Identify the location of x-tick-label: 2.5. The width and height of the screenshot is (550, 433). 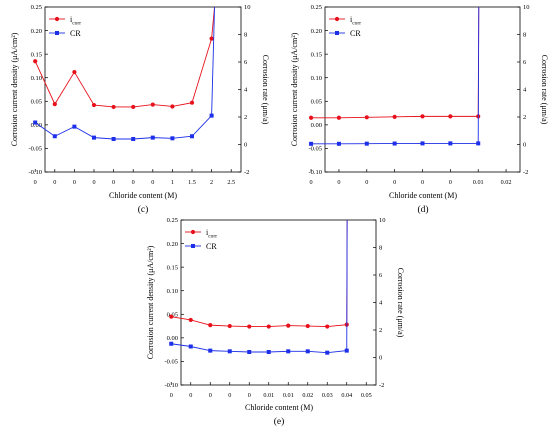
(231, 182).